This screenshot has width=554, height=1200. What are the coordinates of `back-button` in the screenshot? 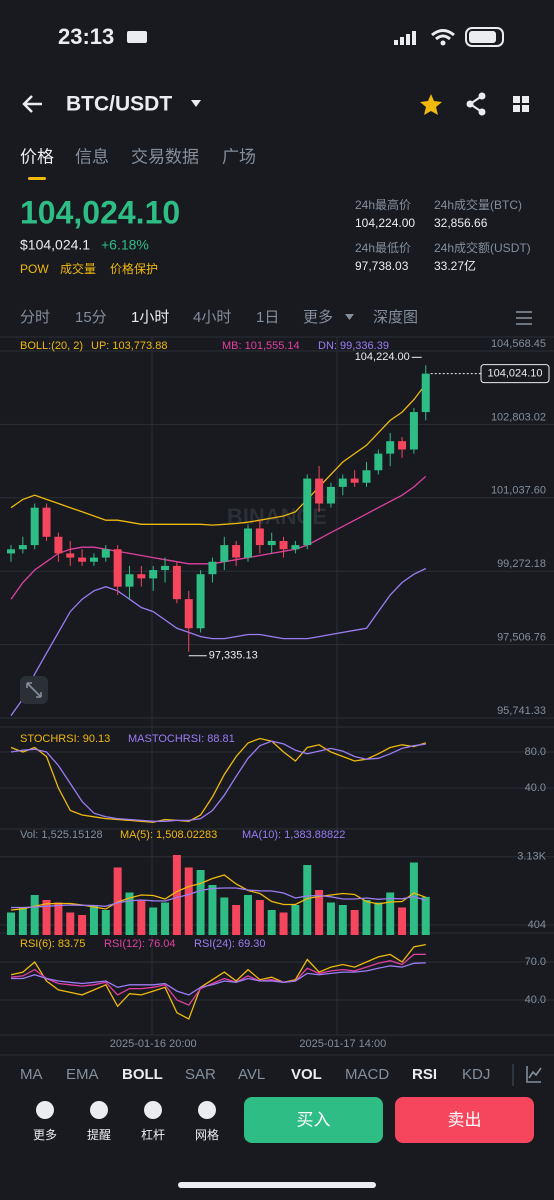 It's located at (32, 104).